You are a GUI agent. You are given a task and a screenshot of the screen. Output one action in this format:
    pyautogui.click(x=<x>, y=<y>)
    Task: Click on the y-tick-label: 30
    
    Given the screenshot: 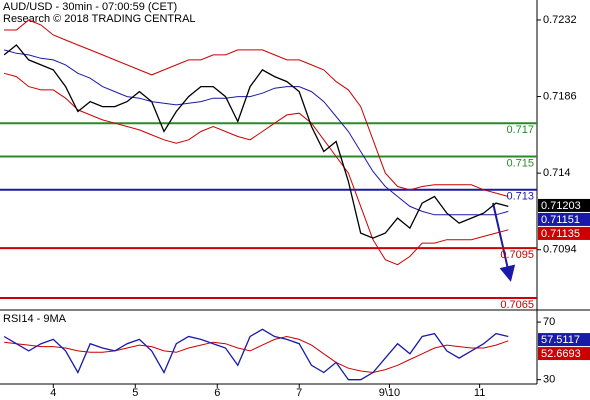 What is the action you would take?
    pyautogui.click(x=549, y=380)
    